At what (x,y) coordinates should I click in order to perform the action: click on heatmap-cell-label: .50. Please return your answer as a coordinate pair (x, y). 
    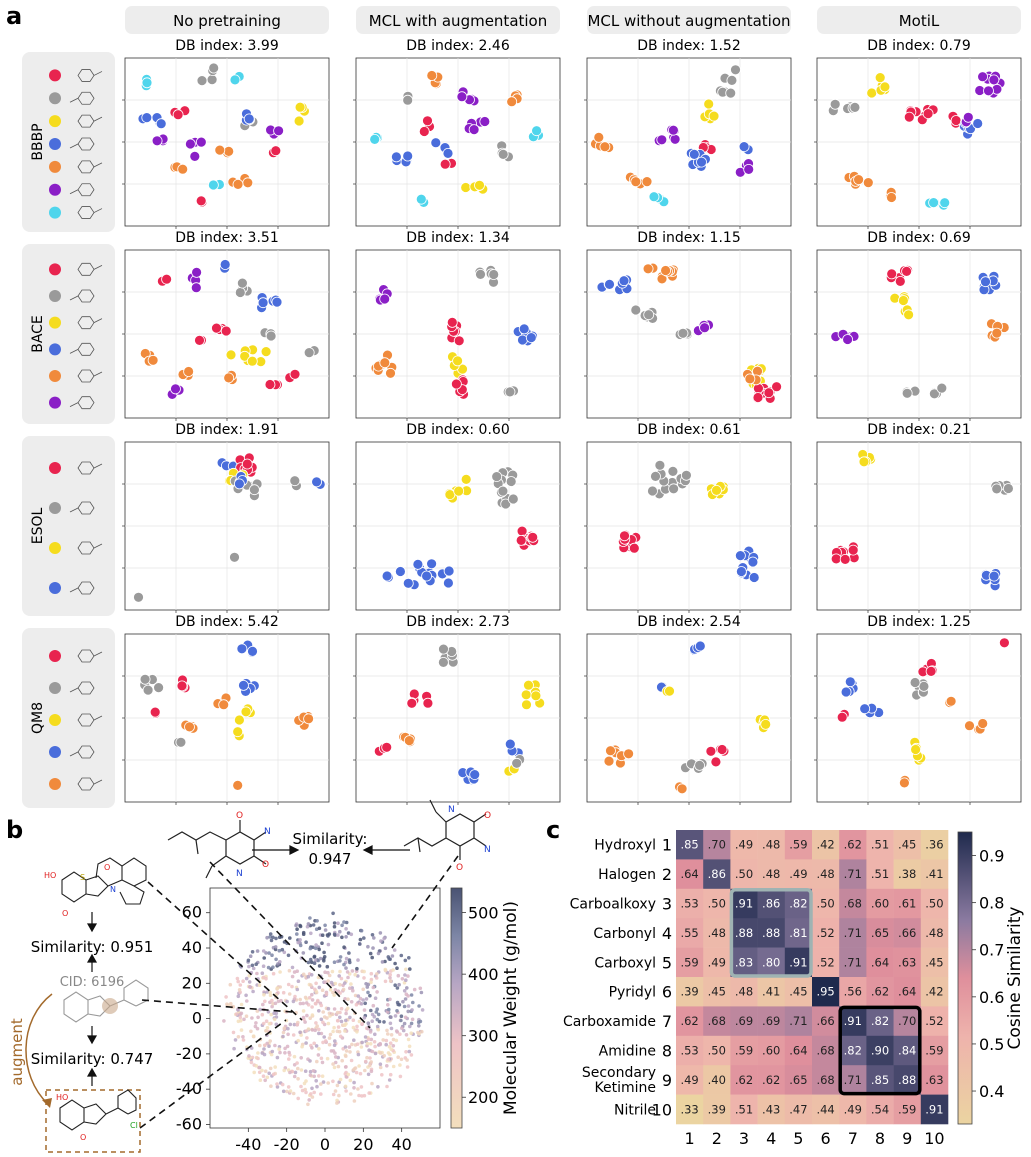
    Looking at the image, I should click on (717, 1051).